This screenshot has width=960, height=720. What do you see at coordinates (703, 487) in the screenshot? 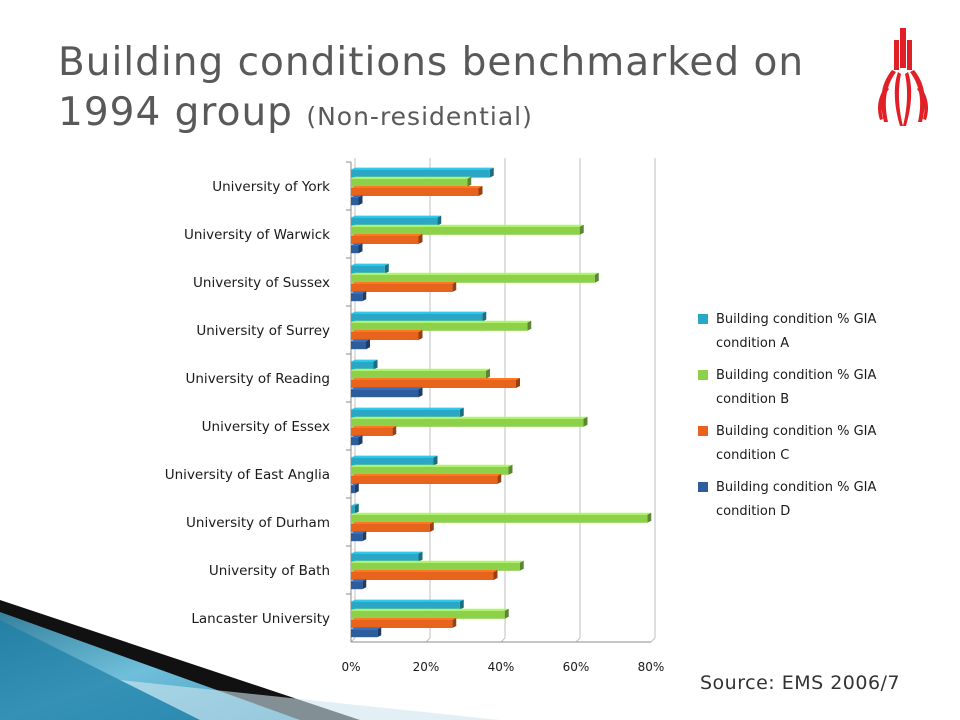
I see `legend-swatch-condition-d` at bounding box center [703, 487].